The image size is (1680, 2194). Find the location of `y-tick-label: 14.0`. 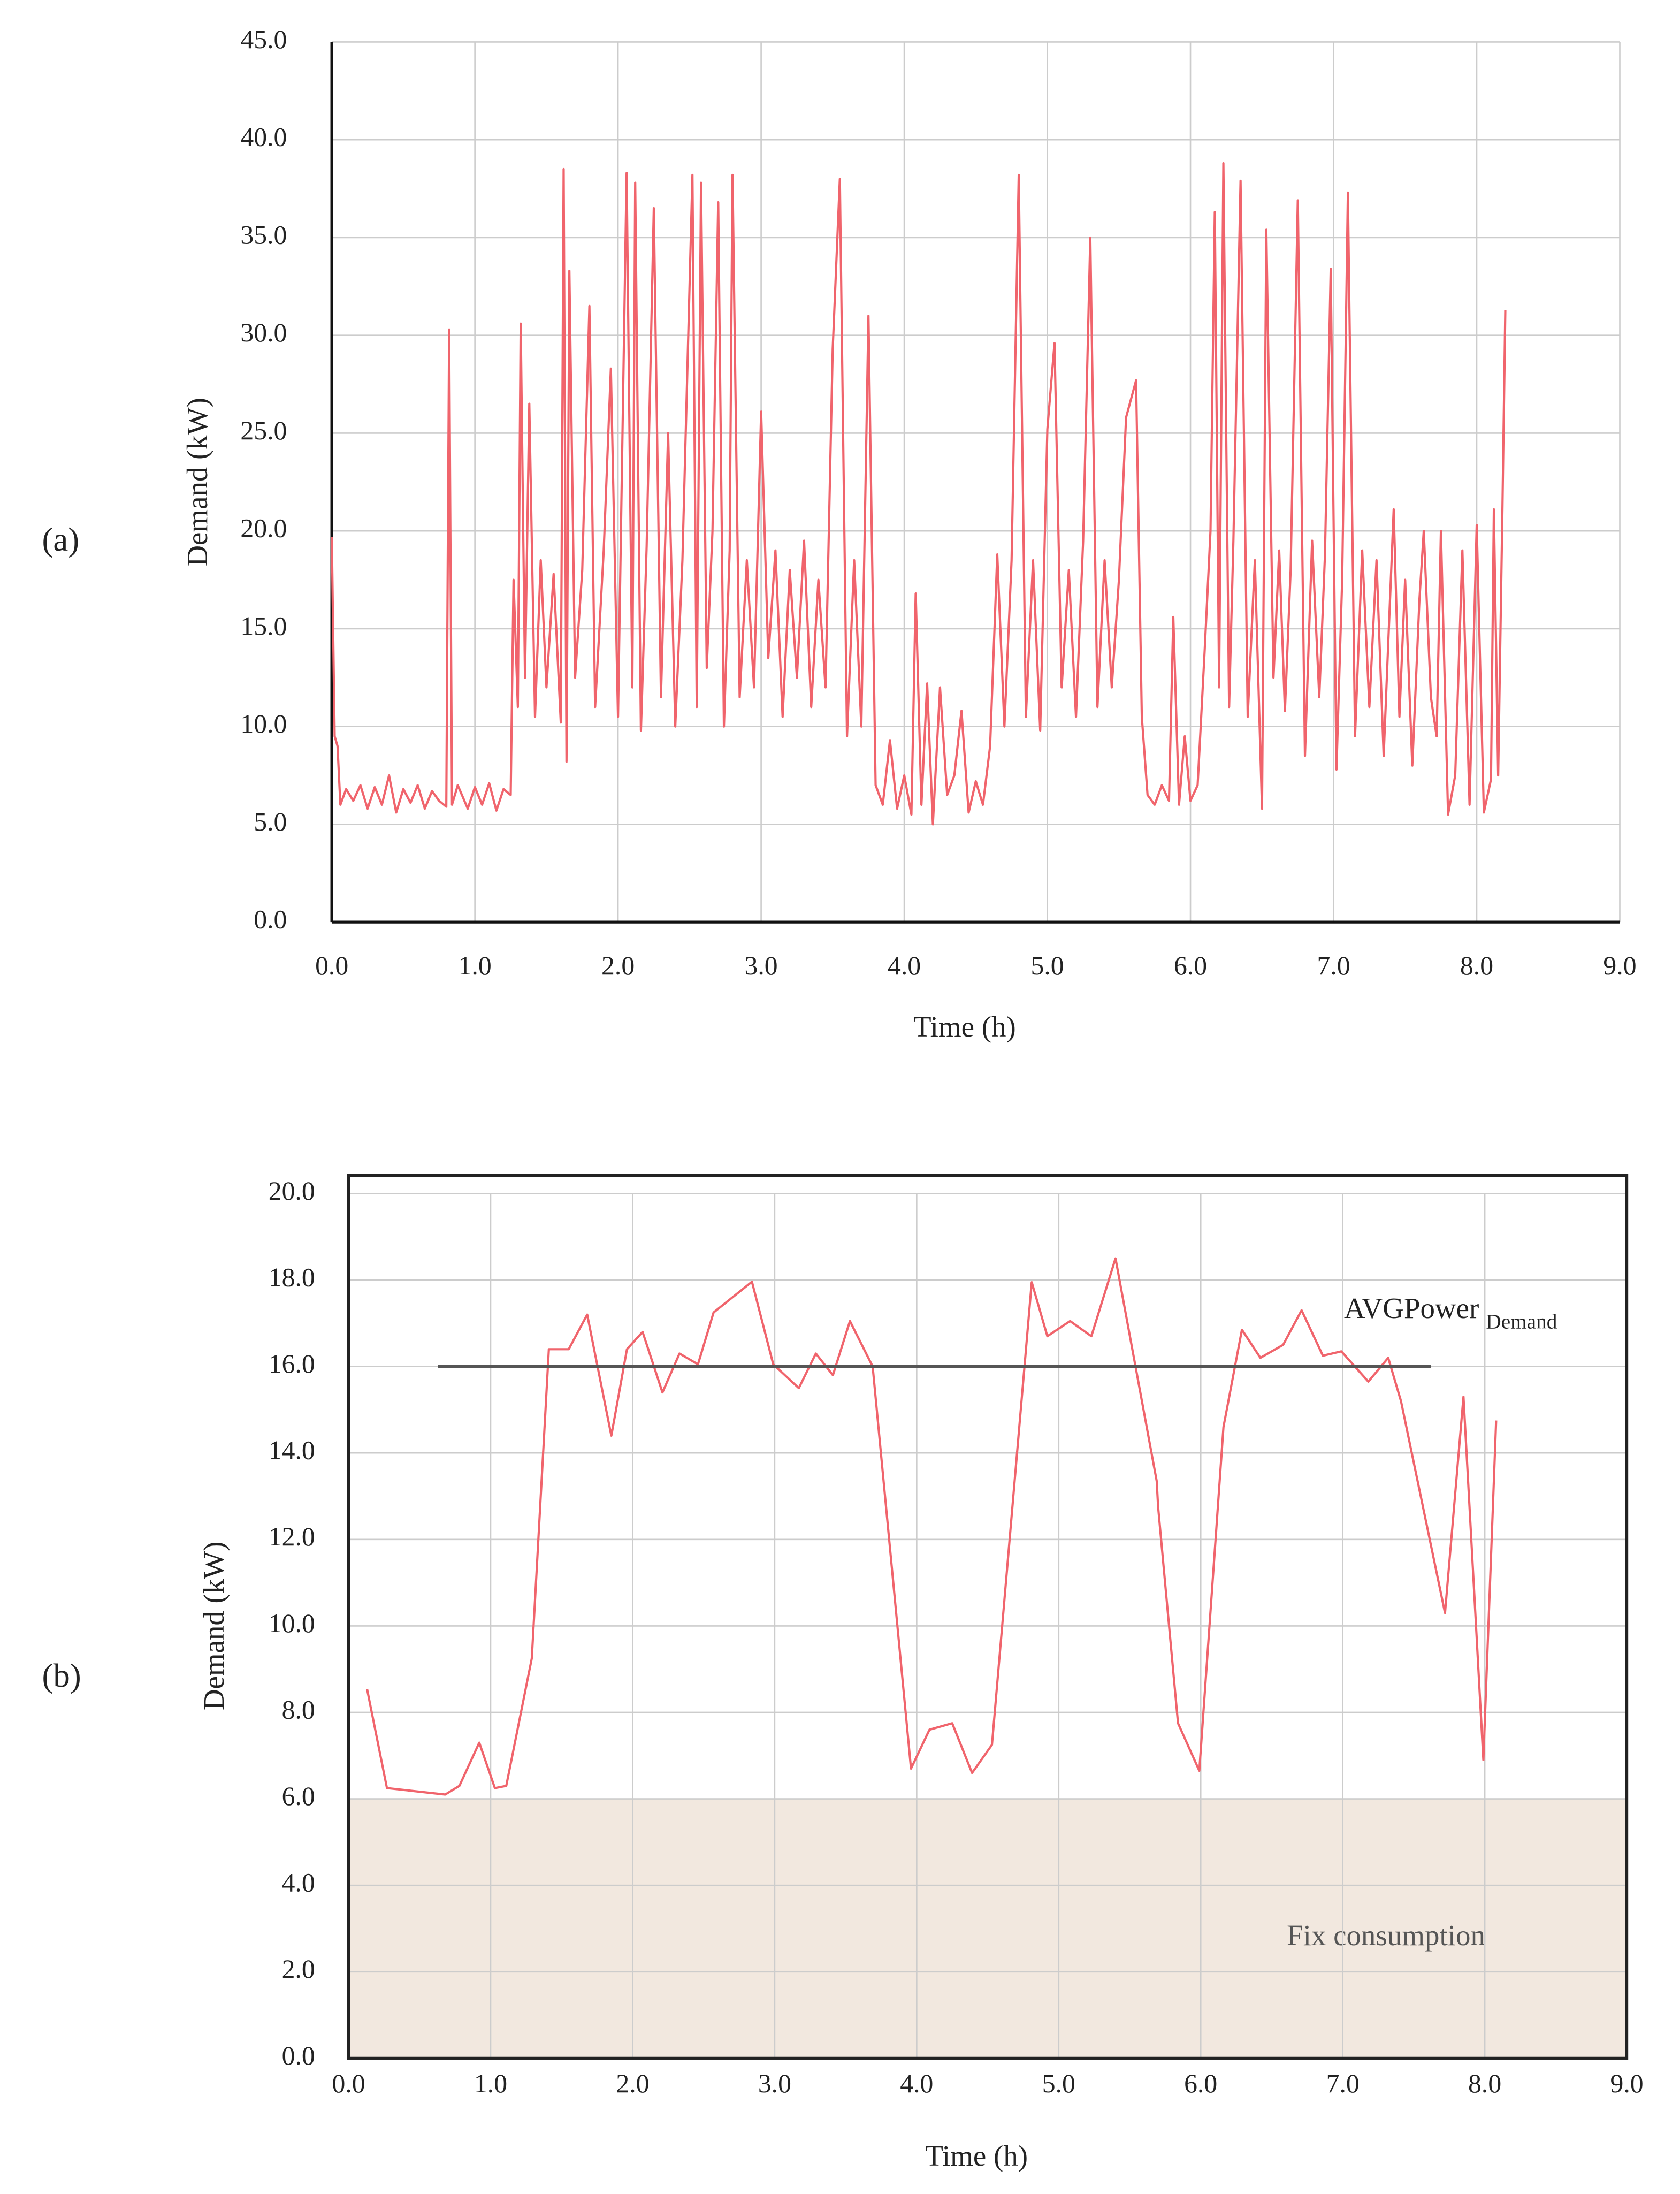

y-tick-label: 14.0 is located at coordinates (292, 1450).